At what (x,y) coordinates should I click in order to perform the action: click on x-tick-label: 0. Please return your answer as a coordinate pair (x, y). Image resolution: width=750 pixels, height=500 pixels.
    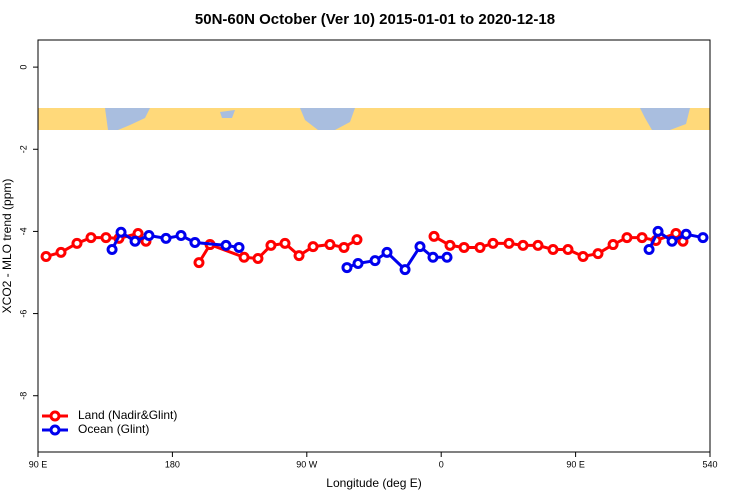
    Looking at the image, I should click on (441, 464).